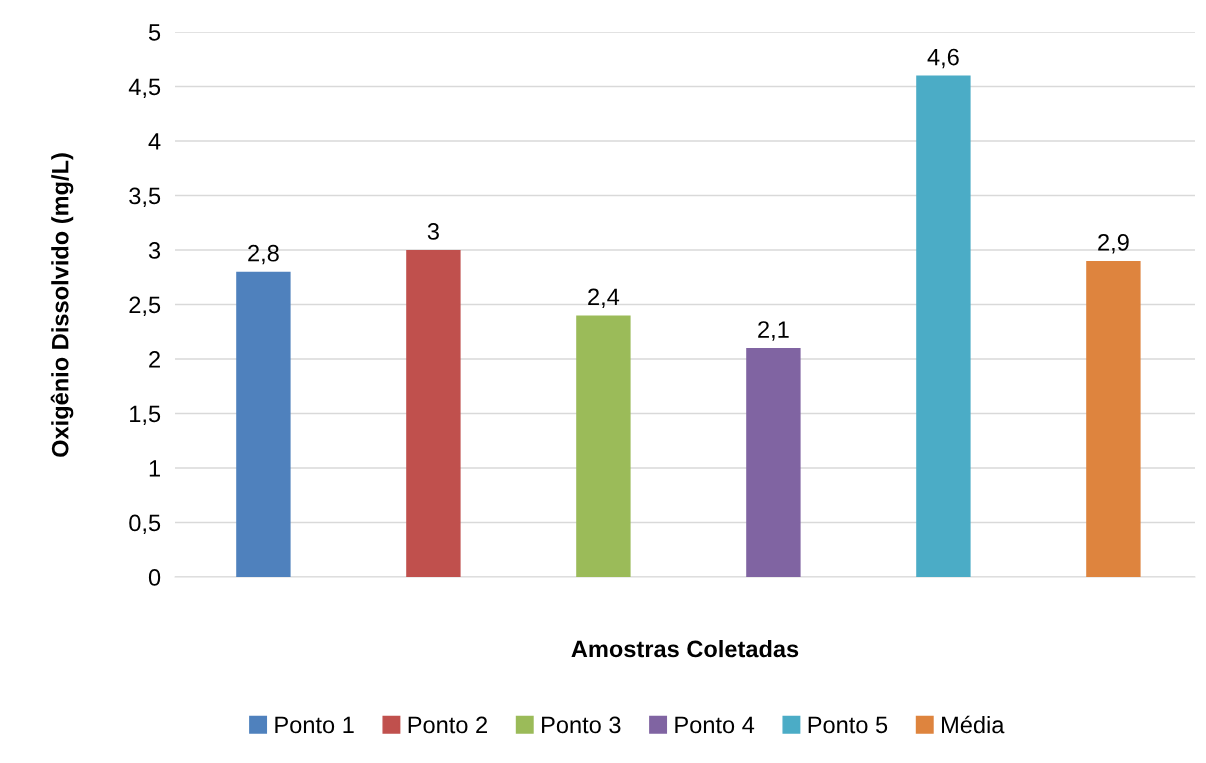 This screenshot has height=763, width=1206. Describe the element at coordinates (145, 415) in the screenshot. I see `y-tick-label: 1,5` at that location.